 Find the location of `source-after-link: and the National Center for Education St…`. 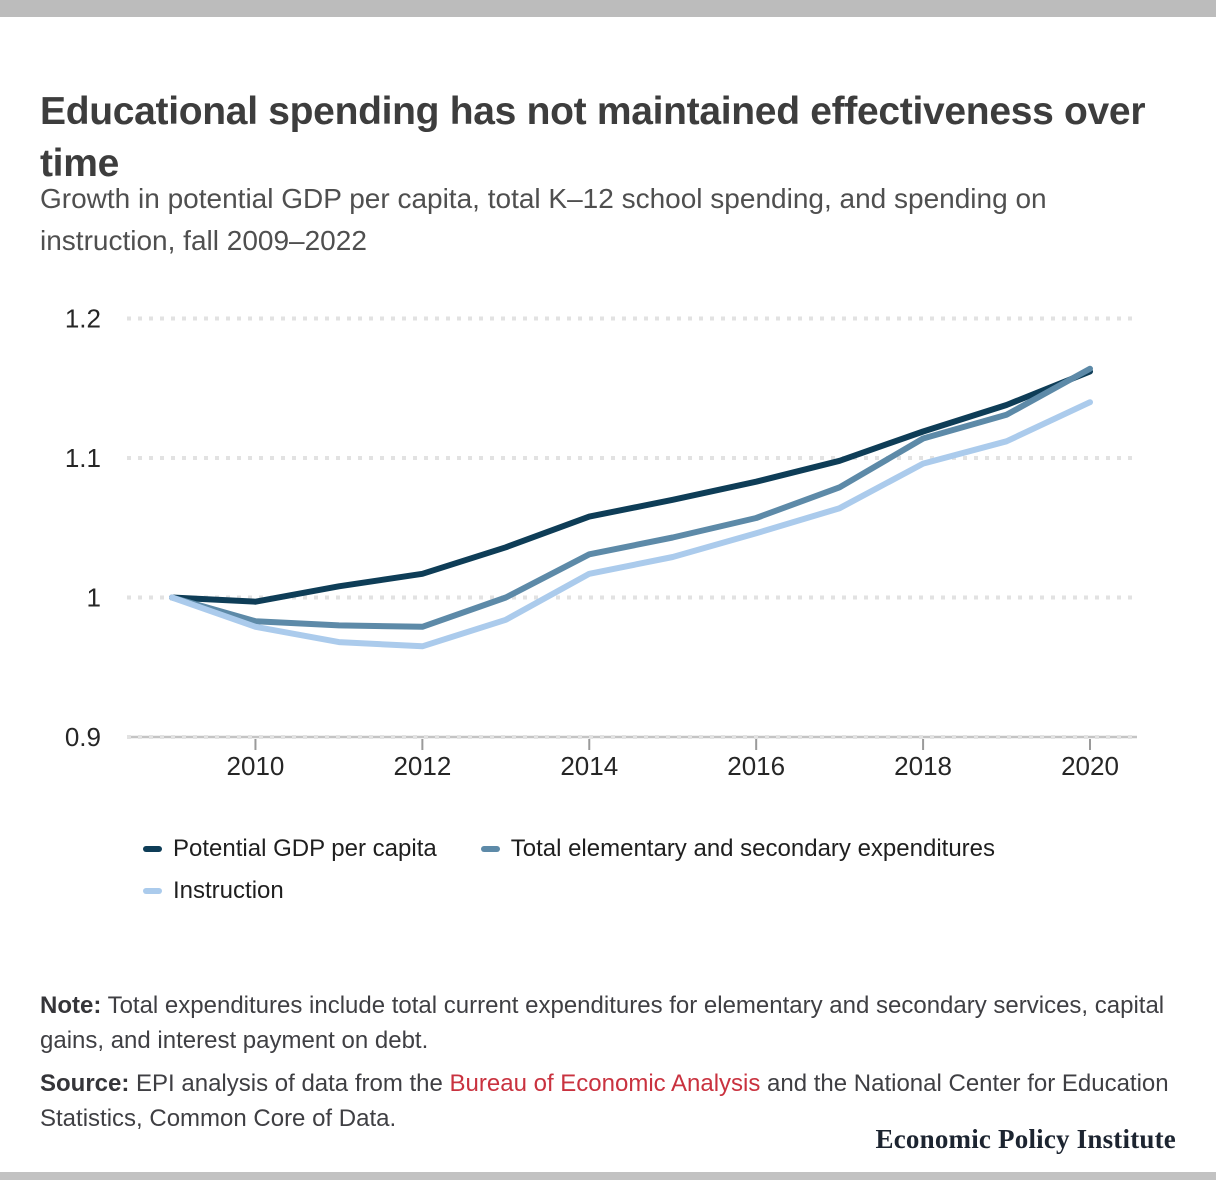

source-after-link: and the National Center for Education St… is located at coordinates (604, 1101).